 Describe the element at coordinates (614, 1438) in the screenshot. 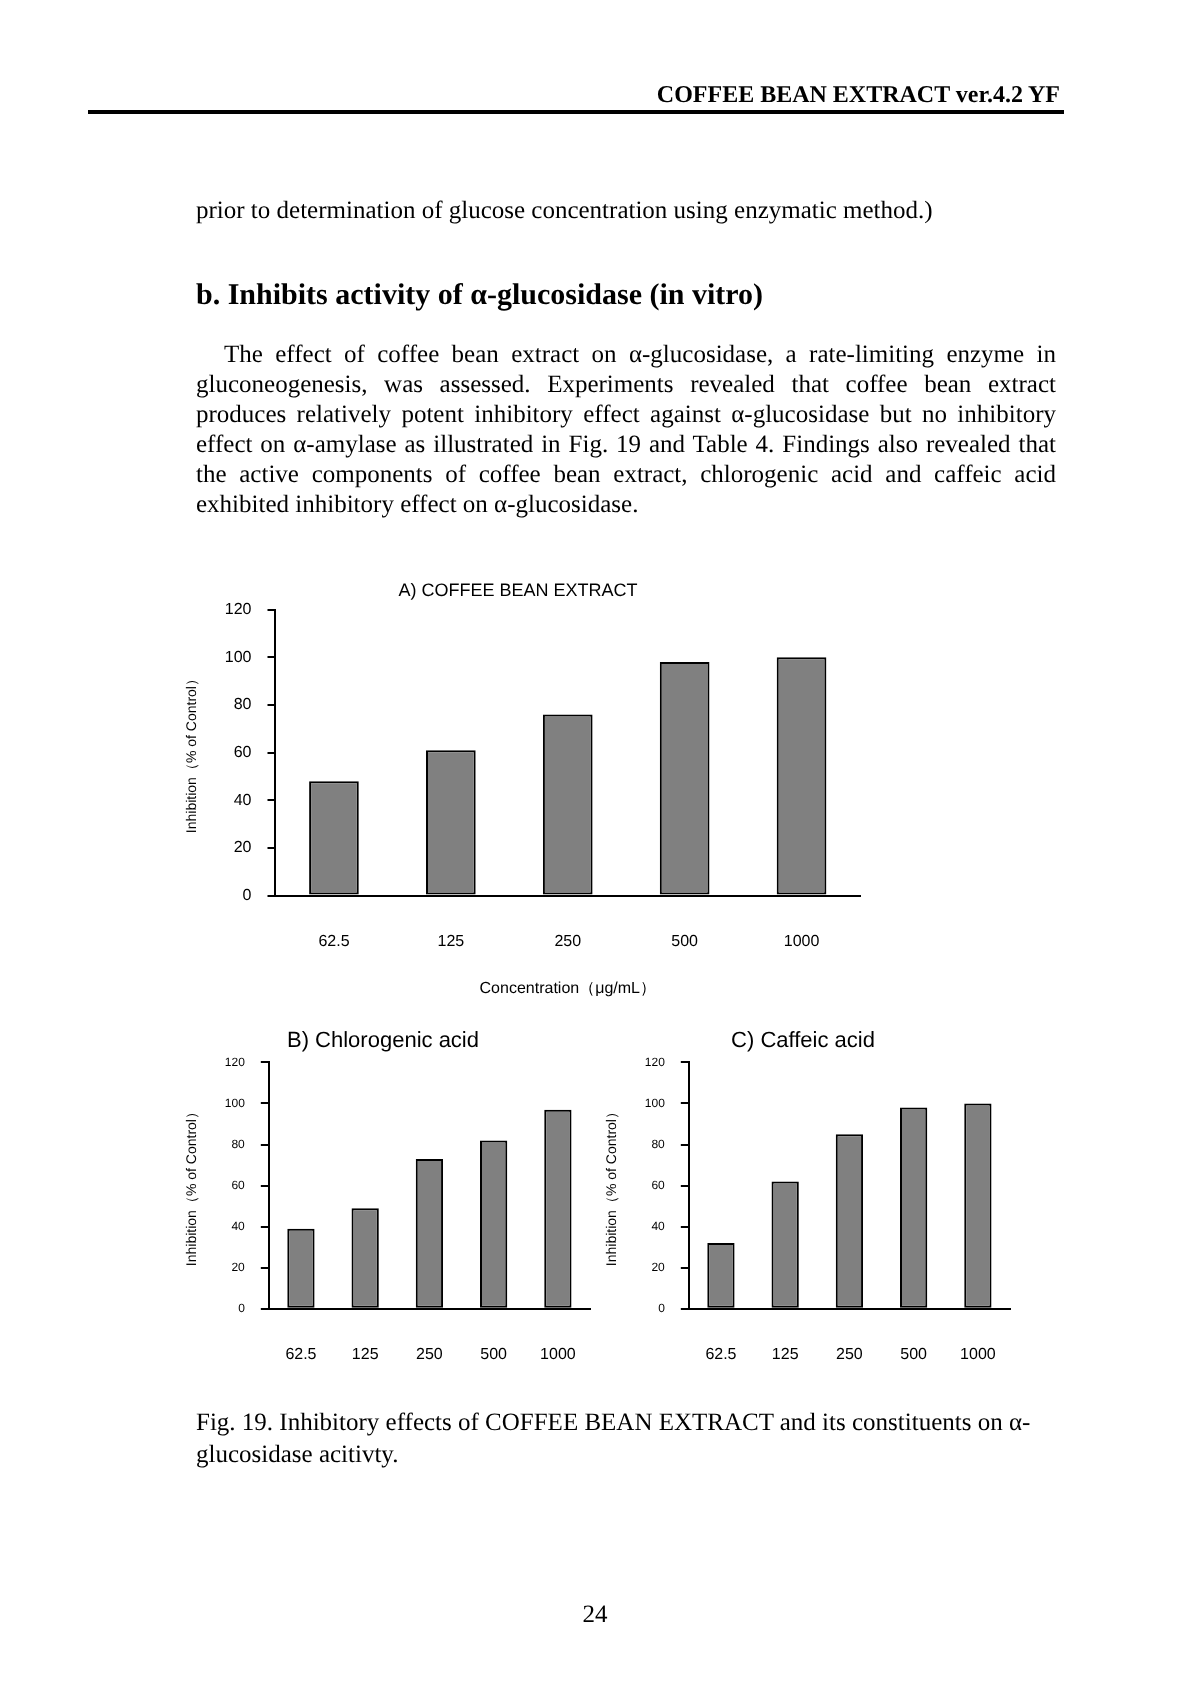

I see `caption: Fig. 19. Inhibitory effects of COFFEE BEAN EXTRACT and its constituents on α-glucosidase acitivty.` at that location.